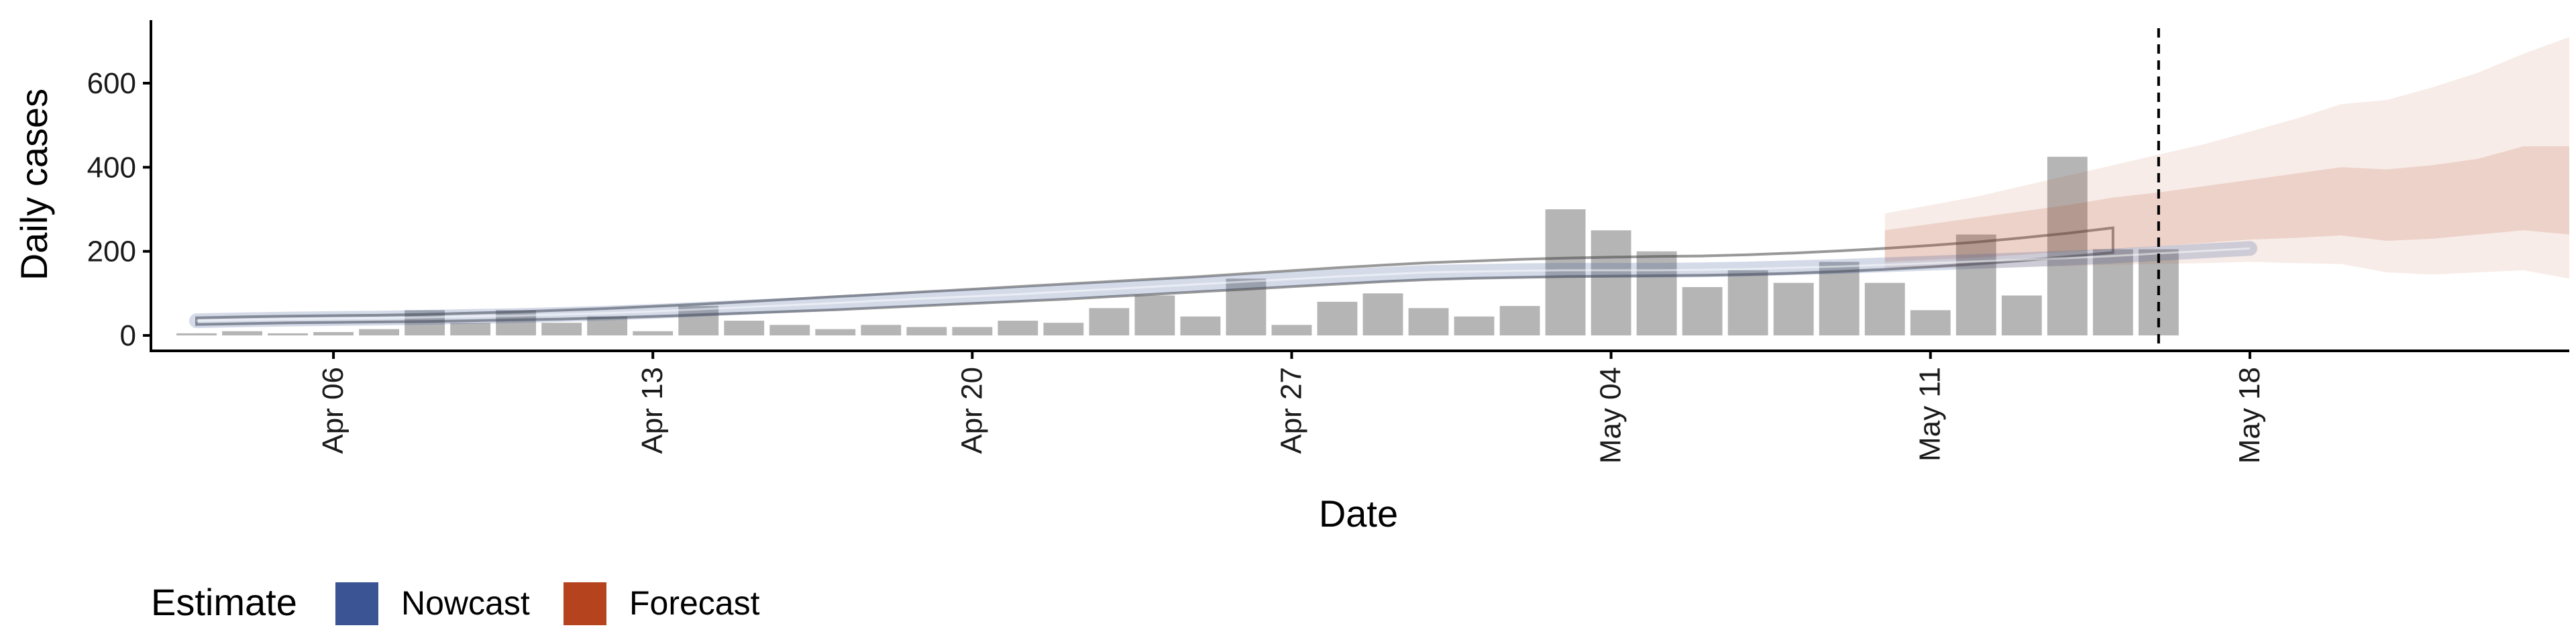  What do you see at coordinates (1611, 415) in the screenshot?
I see `x-tick-label: May 04` at bounding box center [1611, 415].